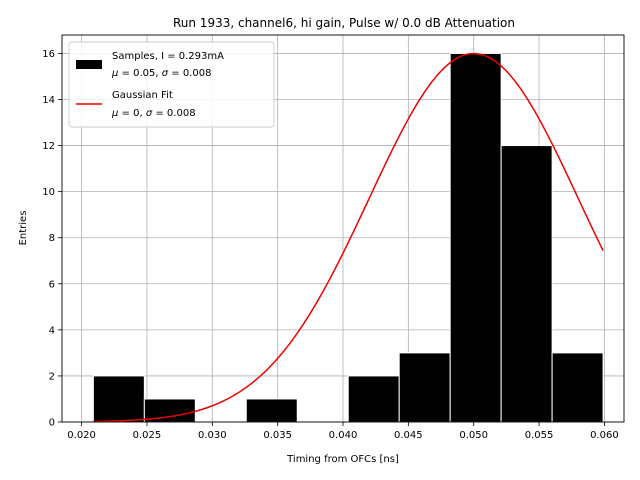 The image size is (640, 480). What do you see at coordinates (342, 459) in the screenshot?
I see `x-axis-label: Timing from OFCs [ns]` at bounding box center [342, 459].